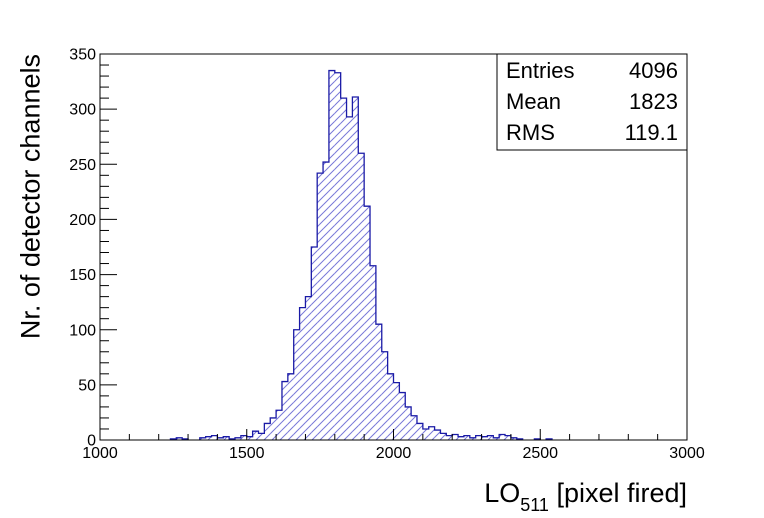  Describe the element at coordinates (687, 453) in the screenshot. I see `x-tick-label: 3000` at that location.